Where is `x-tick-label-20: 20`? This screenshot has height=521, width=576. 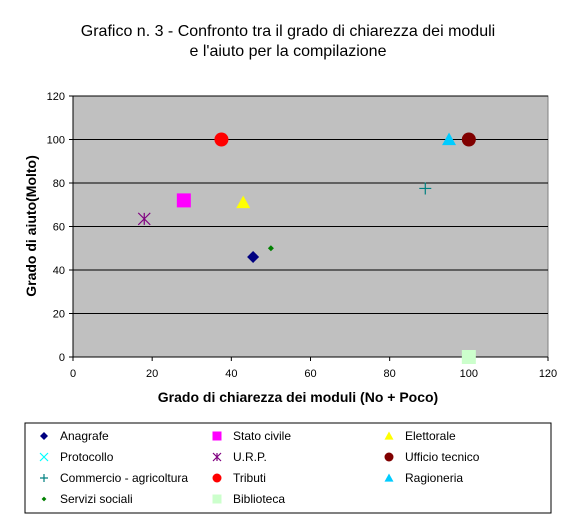
x-tick-label-20: 20 is located at coordinates (152, 374).